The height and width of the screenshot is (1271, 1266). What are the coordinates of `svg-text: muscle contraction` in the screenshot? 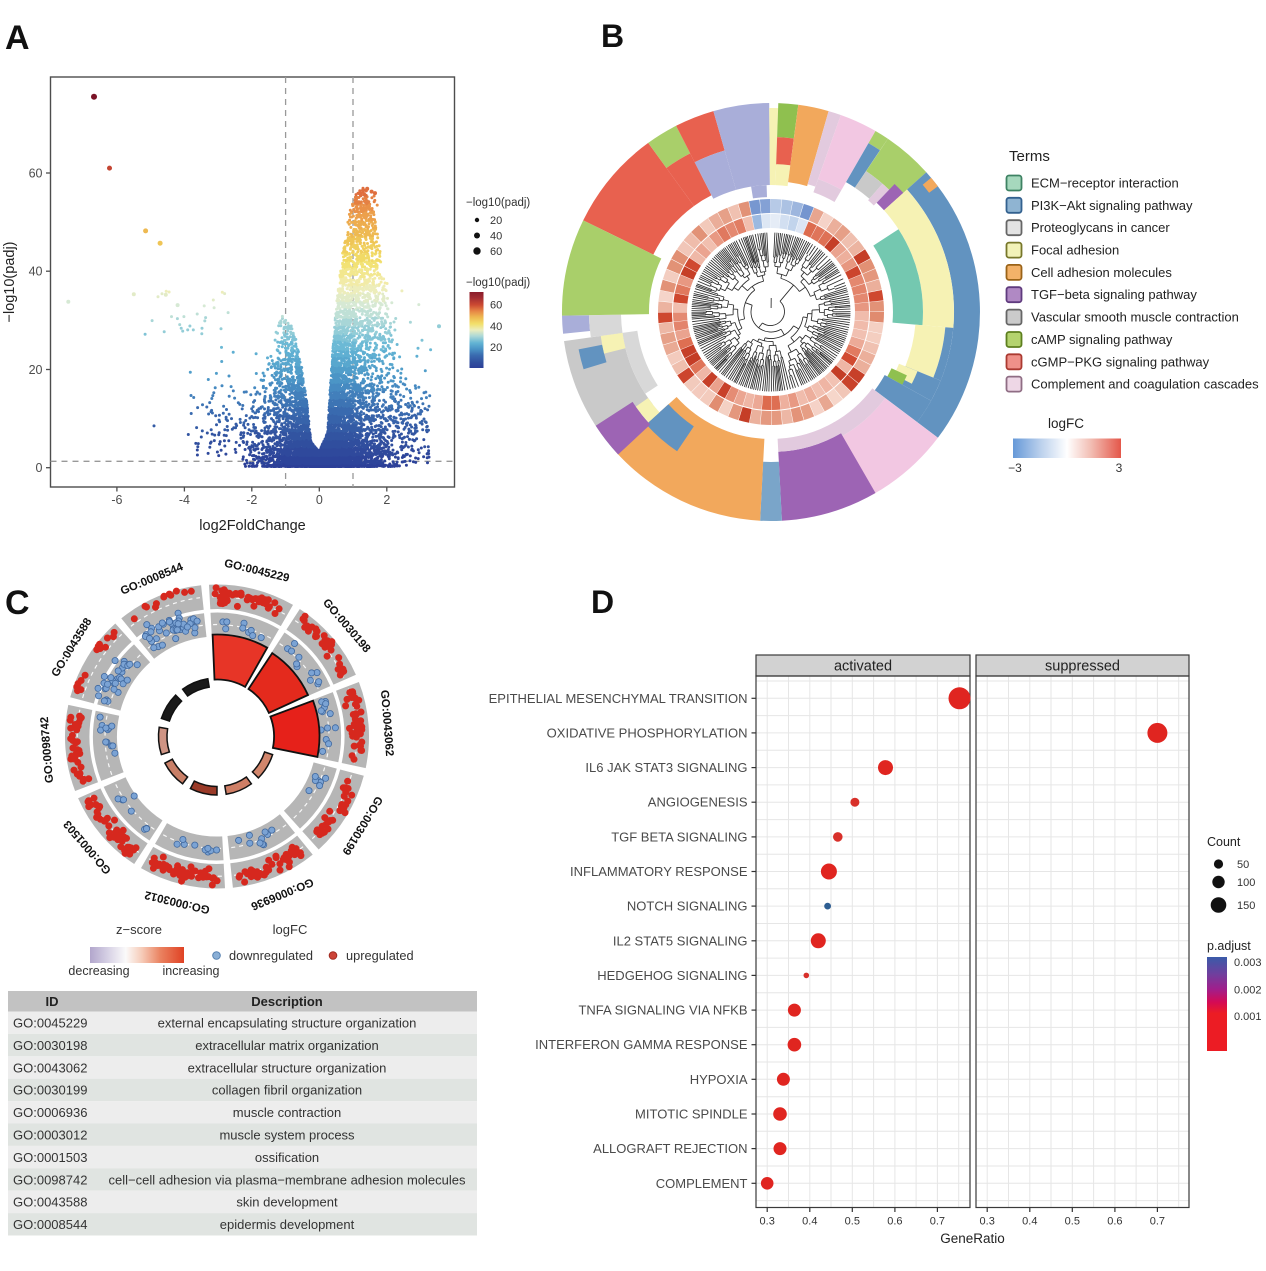 It's located at (287, 1112).